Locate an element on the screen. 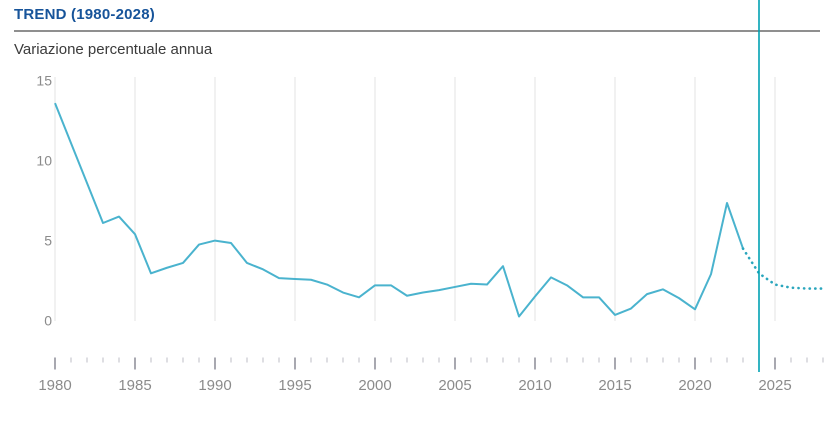  svg-text: 1990 is located at coordinates (214, 385).